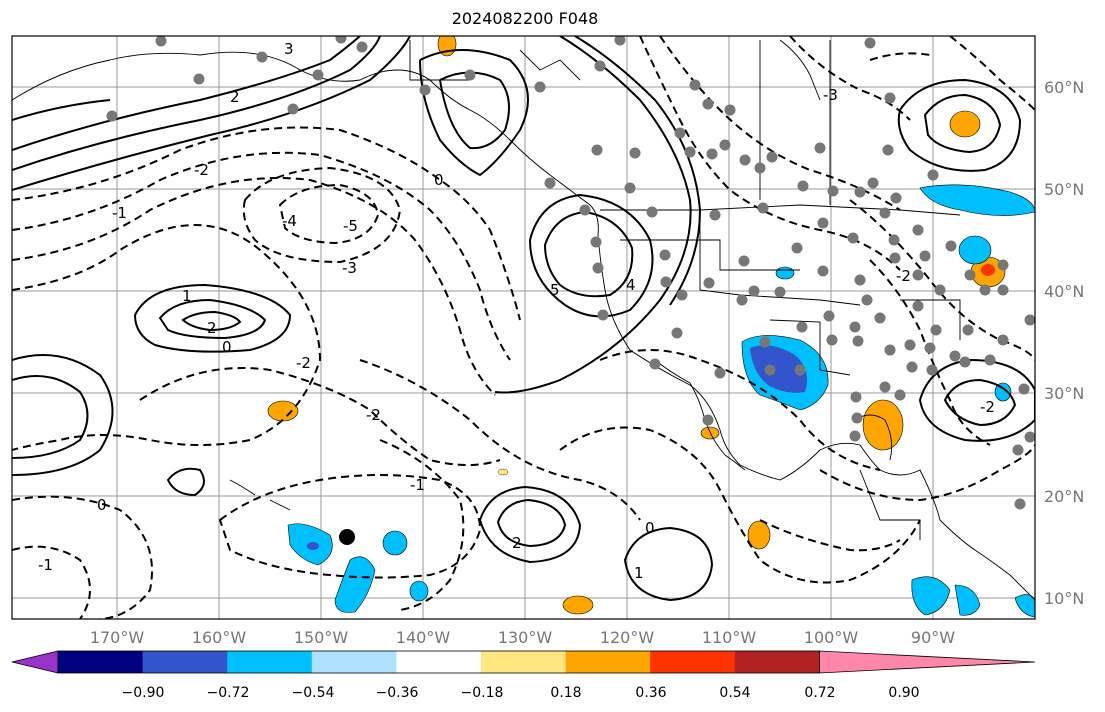  Describe the element at coordinates (228, 693) in the screenshot. I see `colorbar-label: −0.72` at that location.